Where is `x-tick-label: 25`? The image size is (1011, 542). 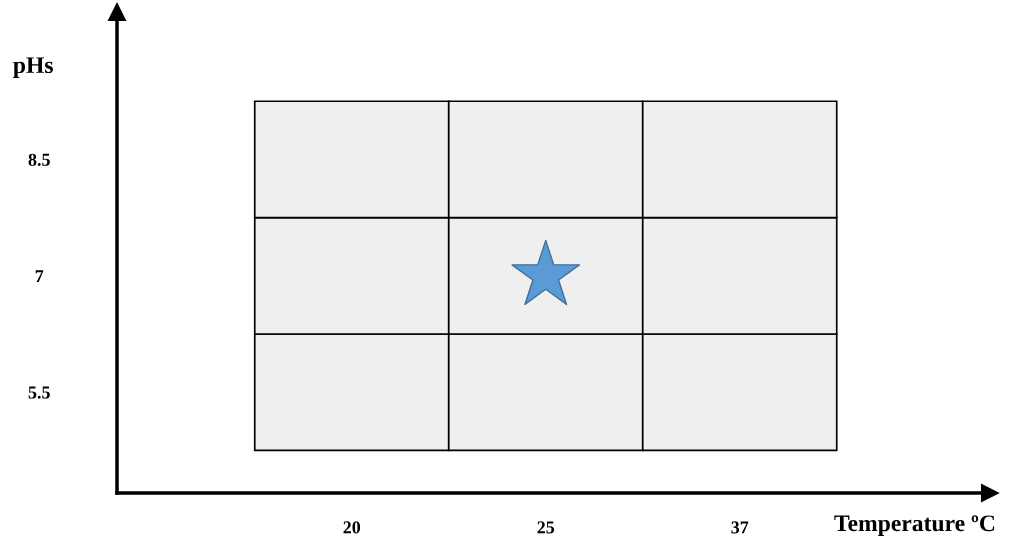
x-tick-label: 25 is located at coordinates (546, 527).